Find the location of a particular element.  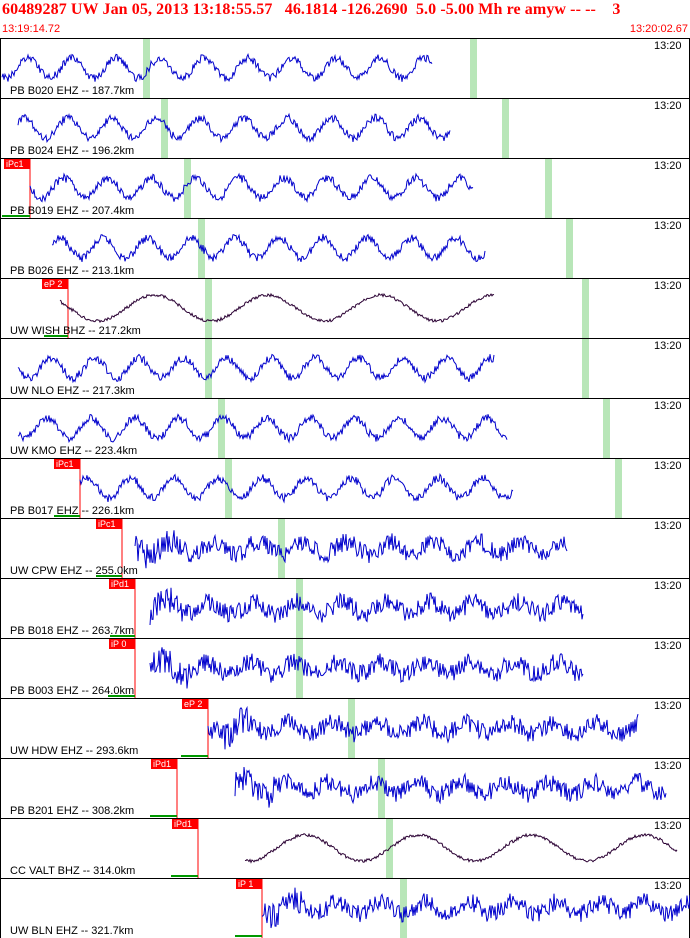

pick-label: iP 1 is located at coordinates (245, 884).